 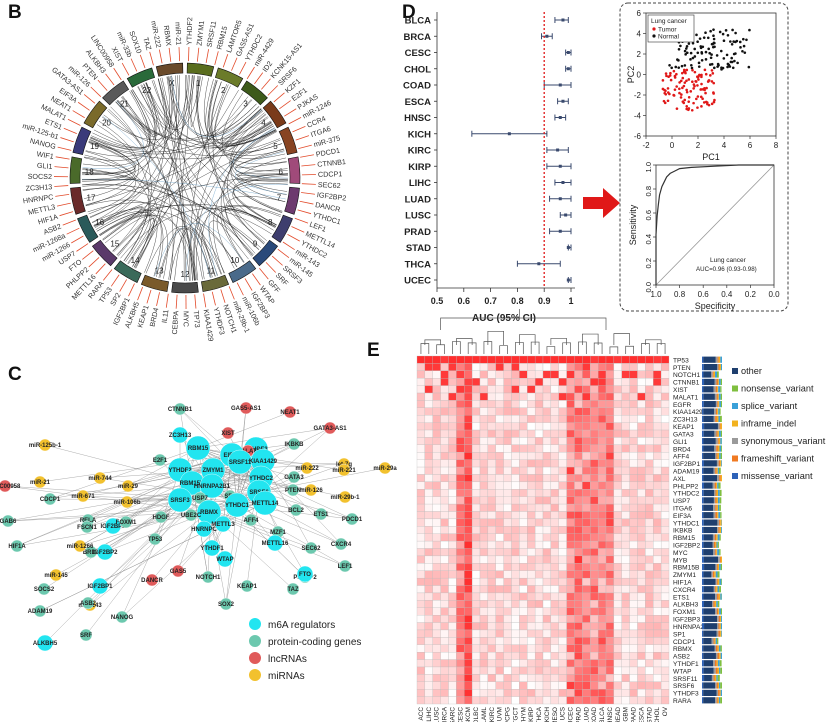 What do you see at coordinates (293, 590) in the screenshot?
I see `network-node-label: TAZ` at bounding box center [293, 590].